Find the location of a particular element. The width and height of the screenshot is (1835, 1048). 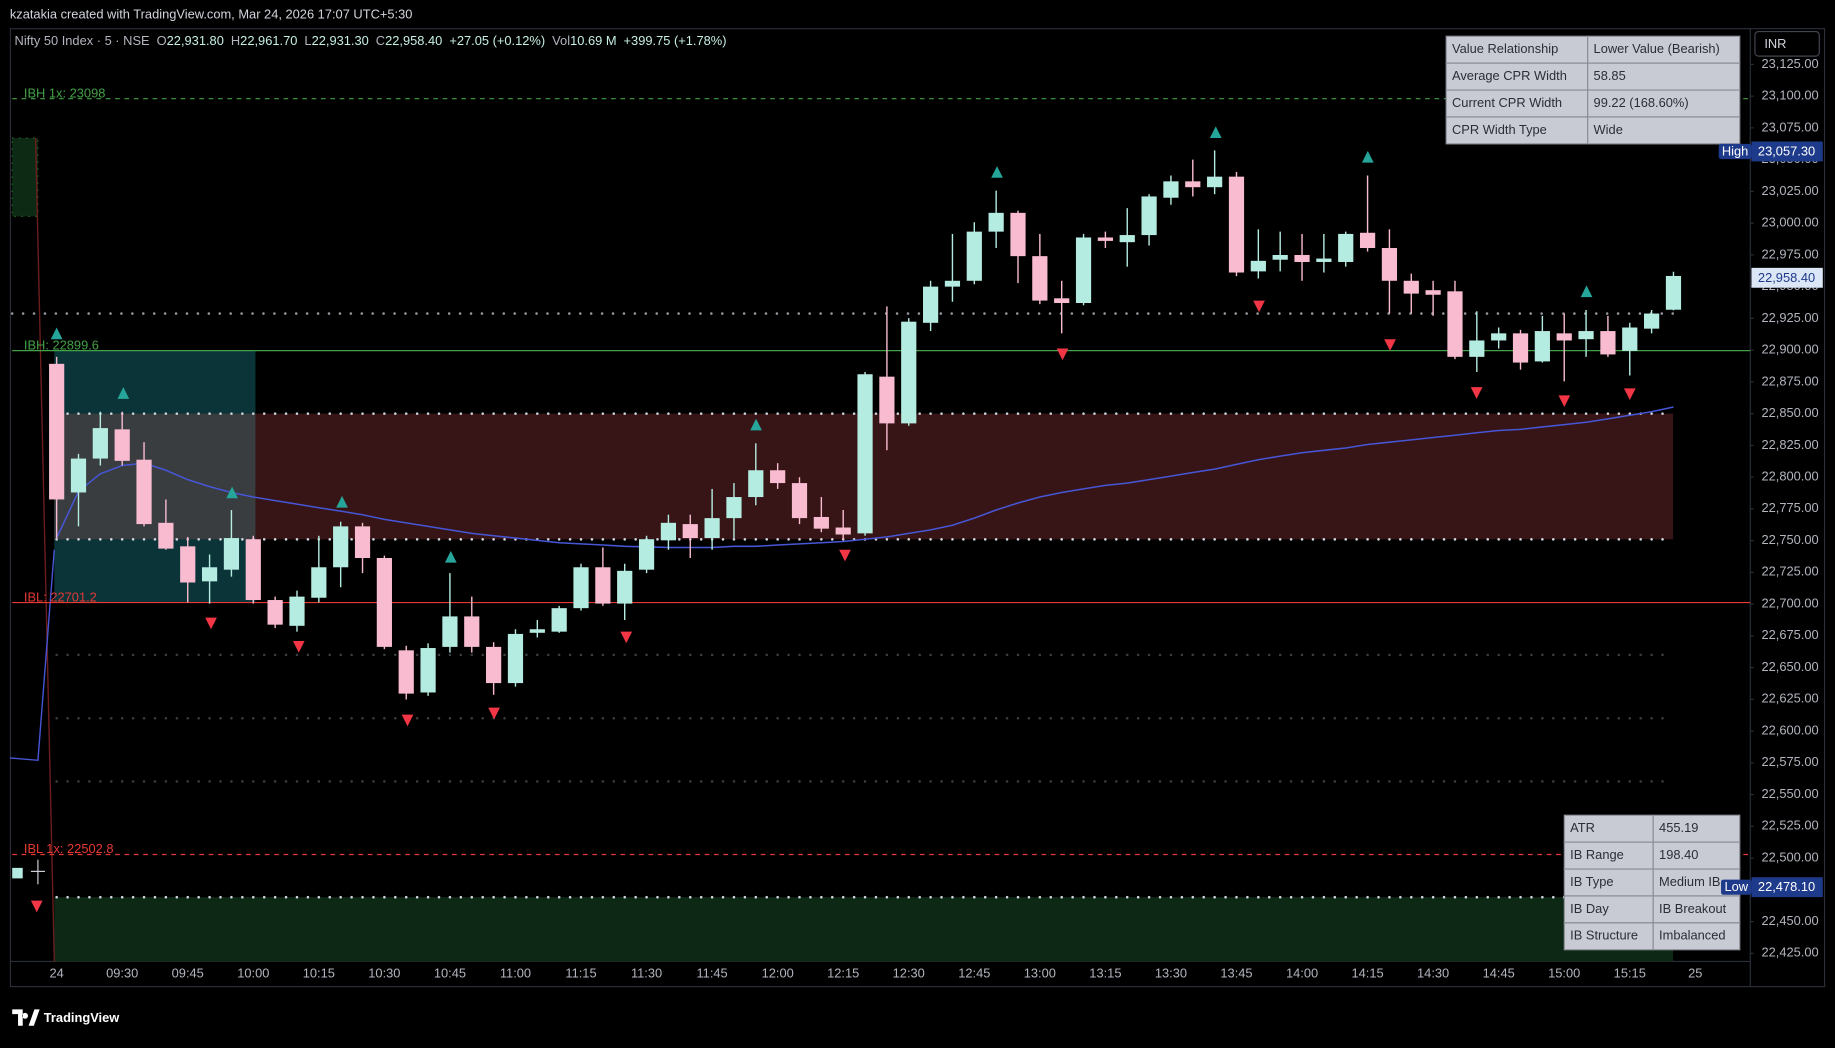

high-tag: 23,057.30 is located at coordinates (1786, 150).